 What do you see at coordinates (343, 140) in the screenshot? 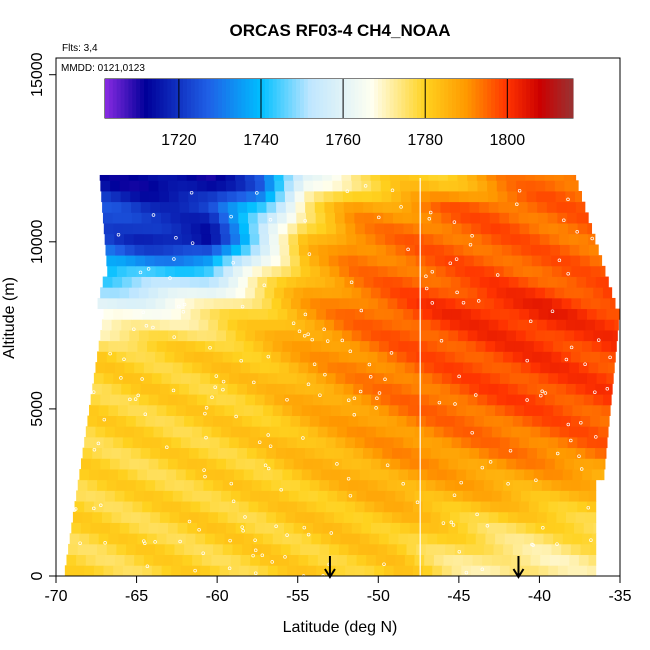
I see `colorbar-tick-label: 1760` at bounding box center [343, 140].